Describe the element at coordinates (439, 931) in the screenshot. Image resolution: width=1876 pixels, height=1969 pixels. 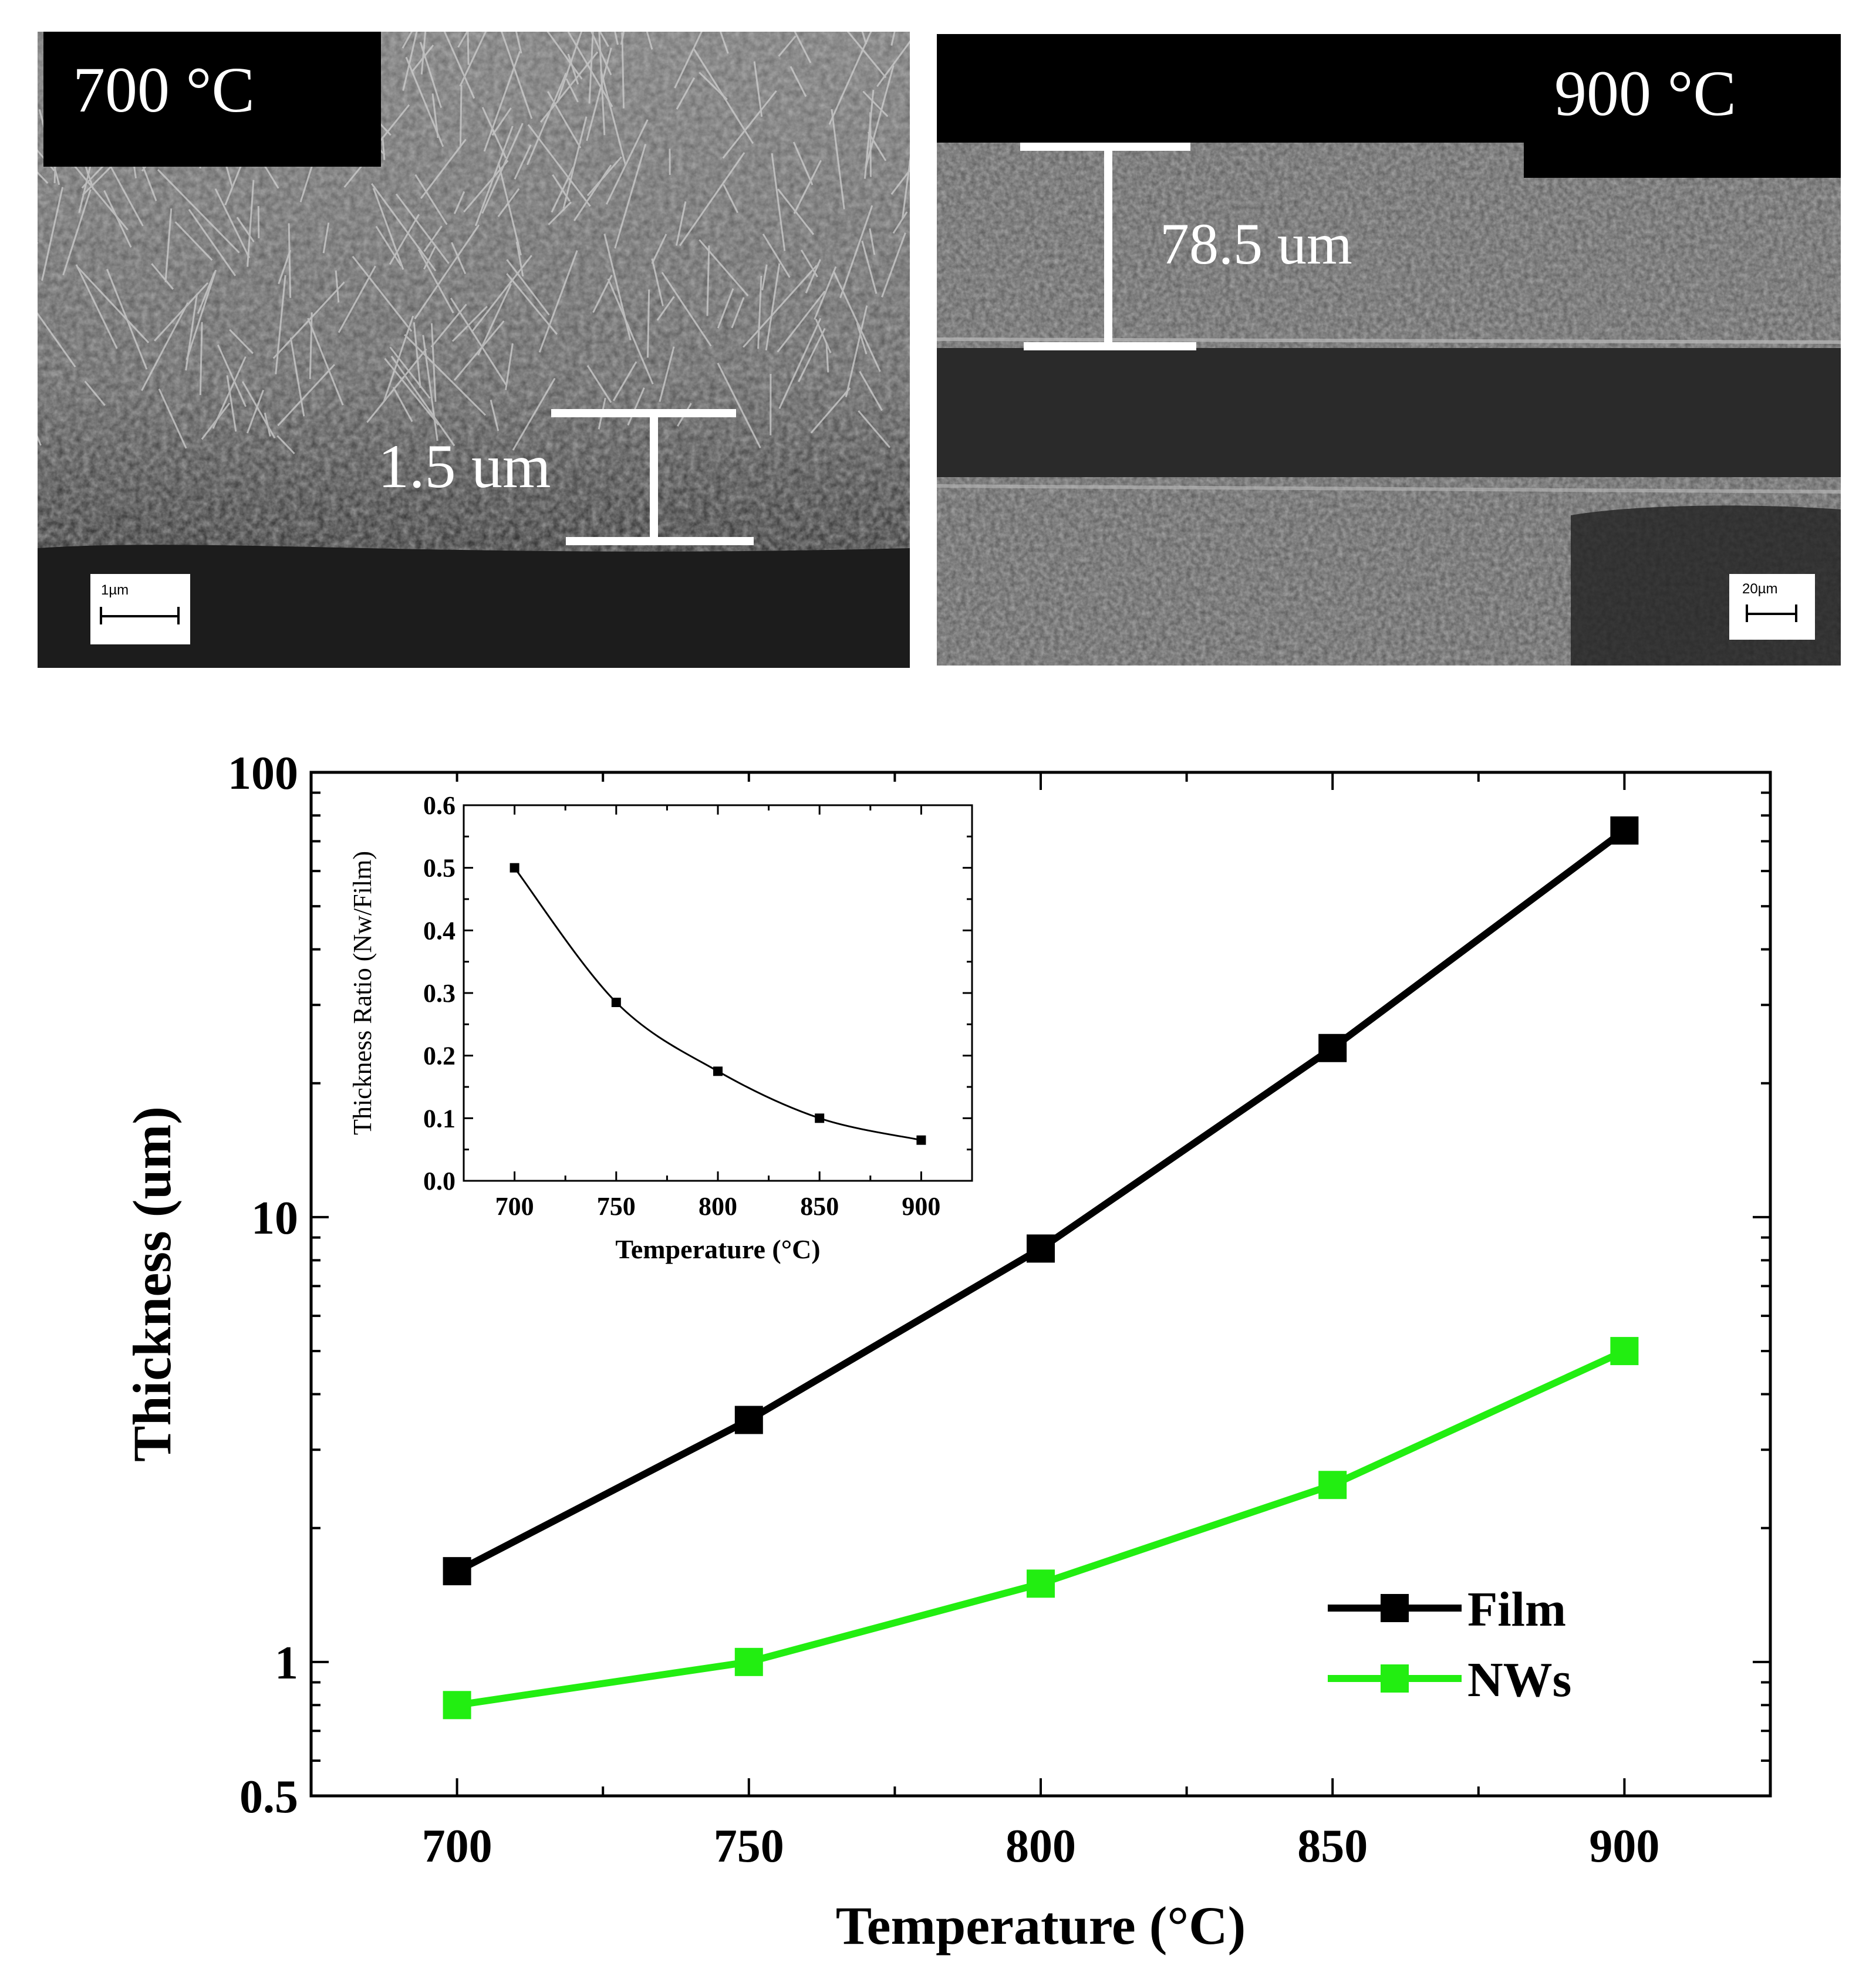
I see `inset-y-tick-label: 0.4` at that location.